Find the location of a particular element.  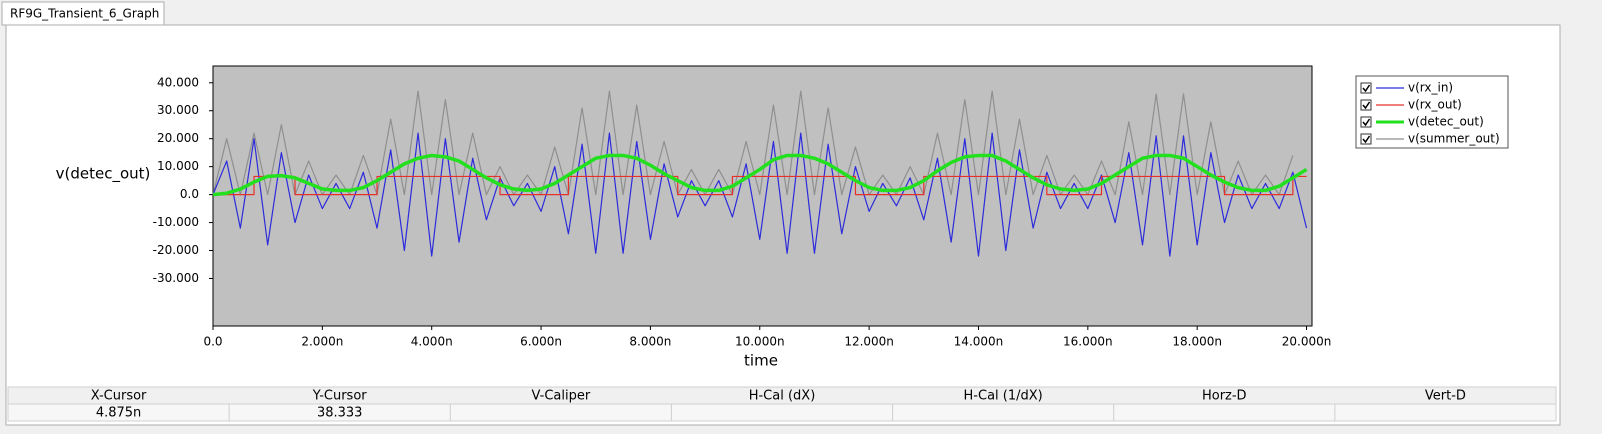

x-axis-label: time is located at coordinates (761, 361).